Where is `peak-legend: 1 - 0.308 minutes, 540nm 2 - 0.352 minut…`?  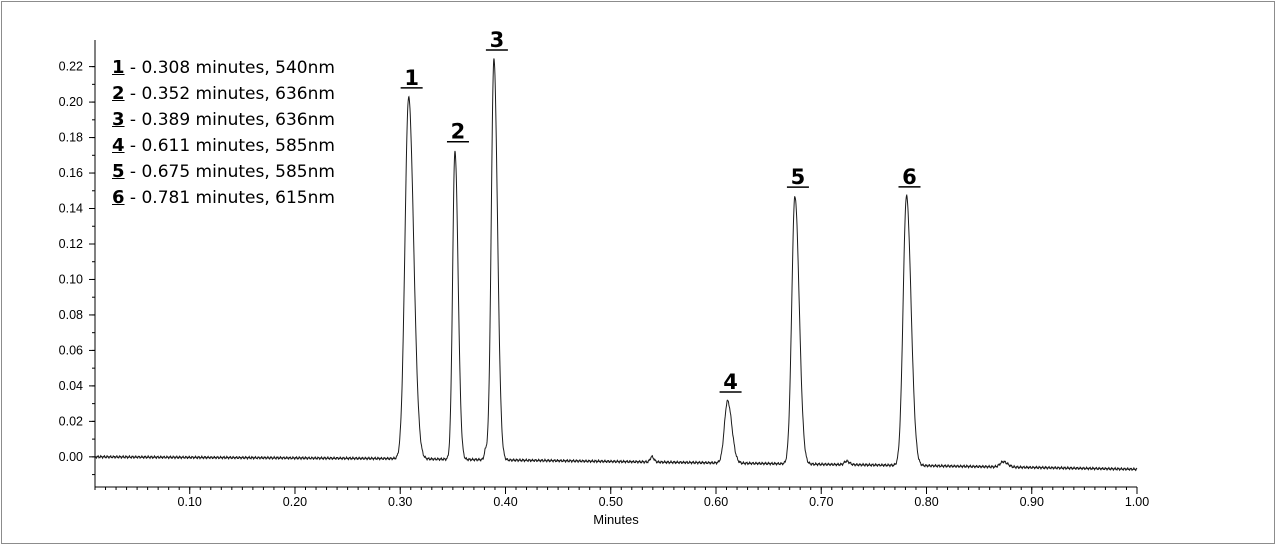
peak-legend: 1 - 0.308 minutes, 540nm 2 - 0.352 minut… is located at coordinates (223, 133).